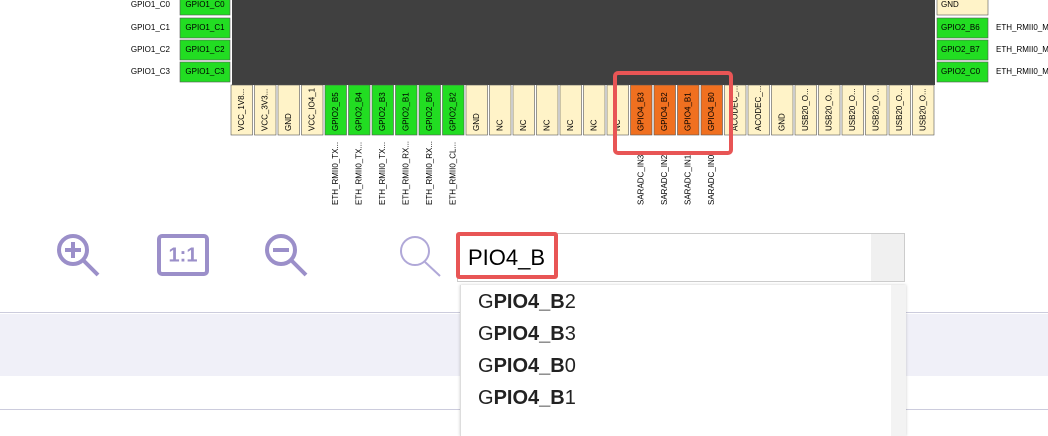 Image resolution: width=1048 pixels, height=436 pixels. What do you see at coordinates (664, 179) in the screenshot?
I see `pin-name: SARADC_IN2` at bounding box center [664, 179].